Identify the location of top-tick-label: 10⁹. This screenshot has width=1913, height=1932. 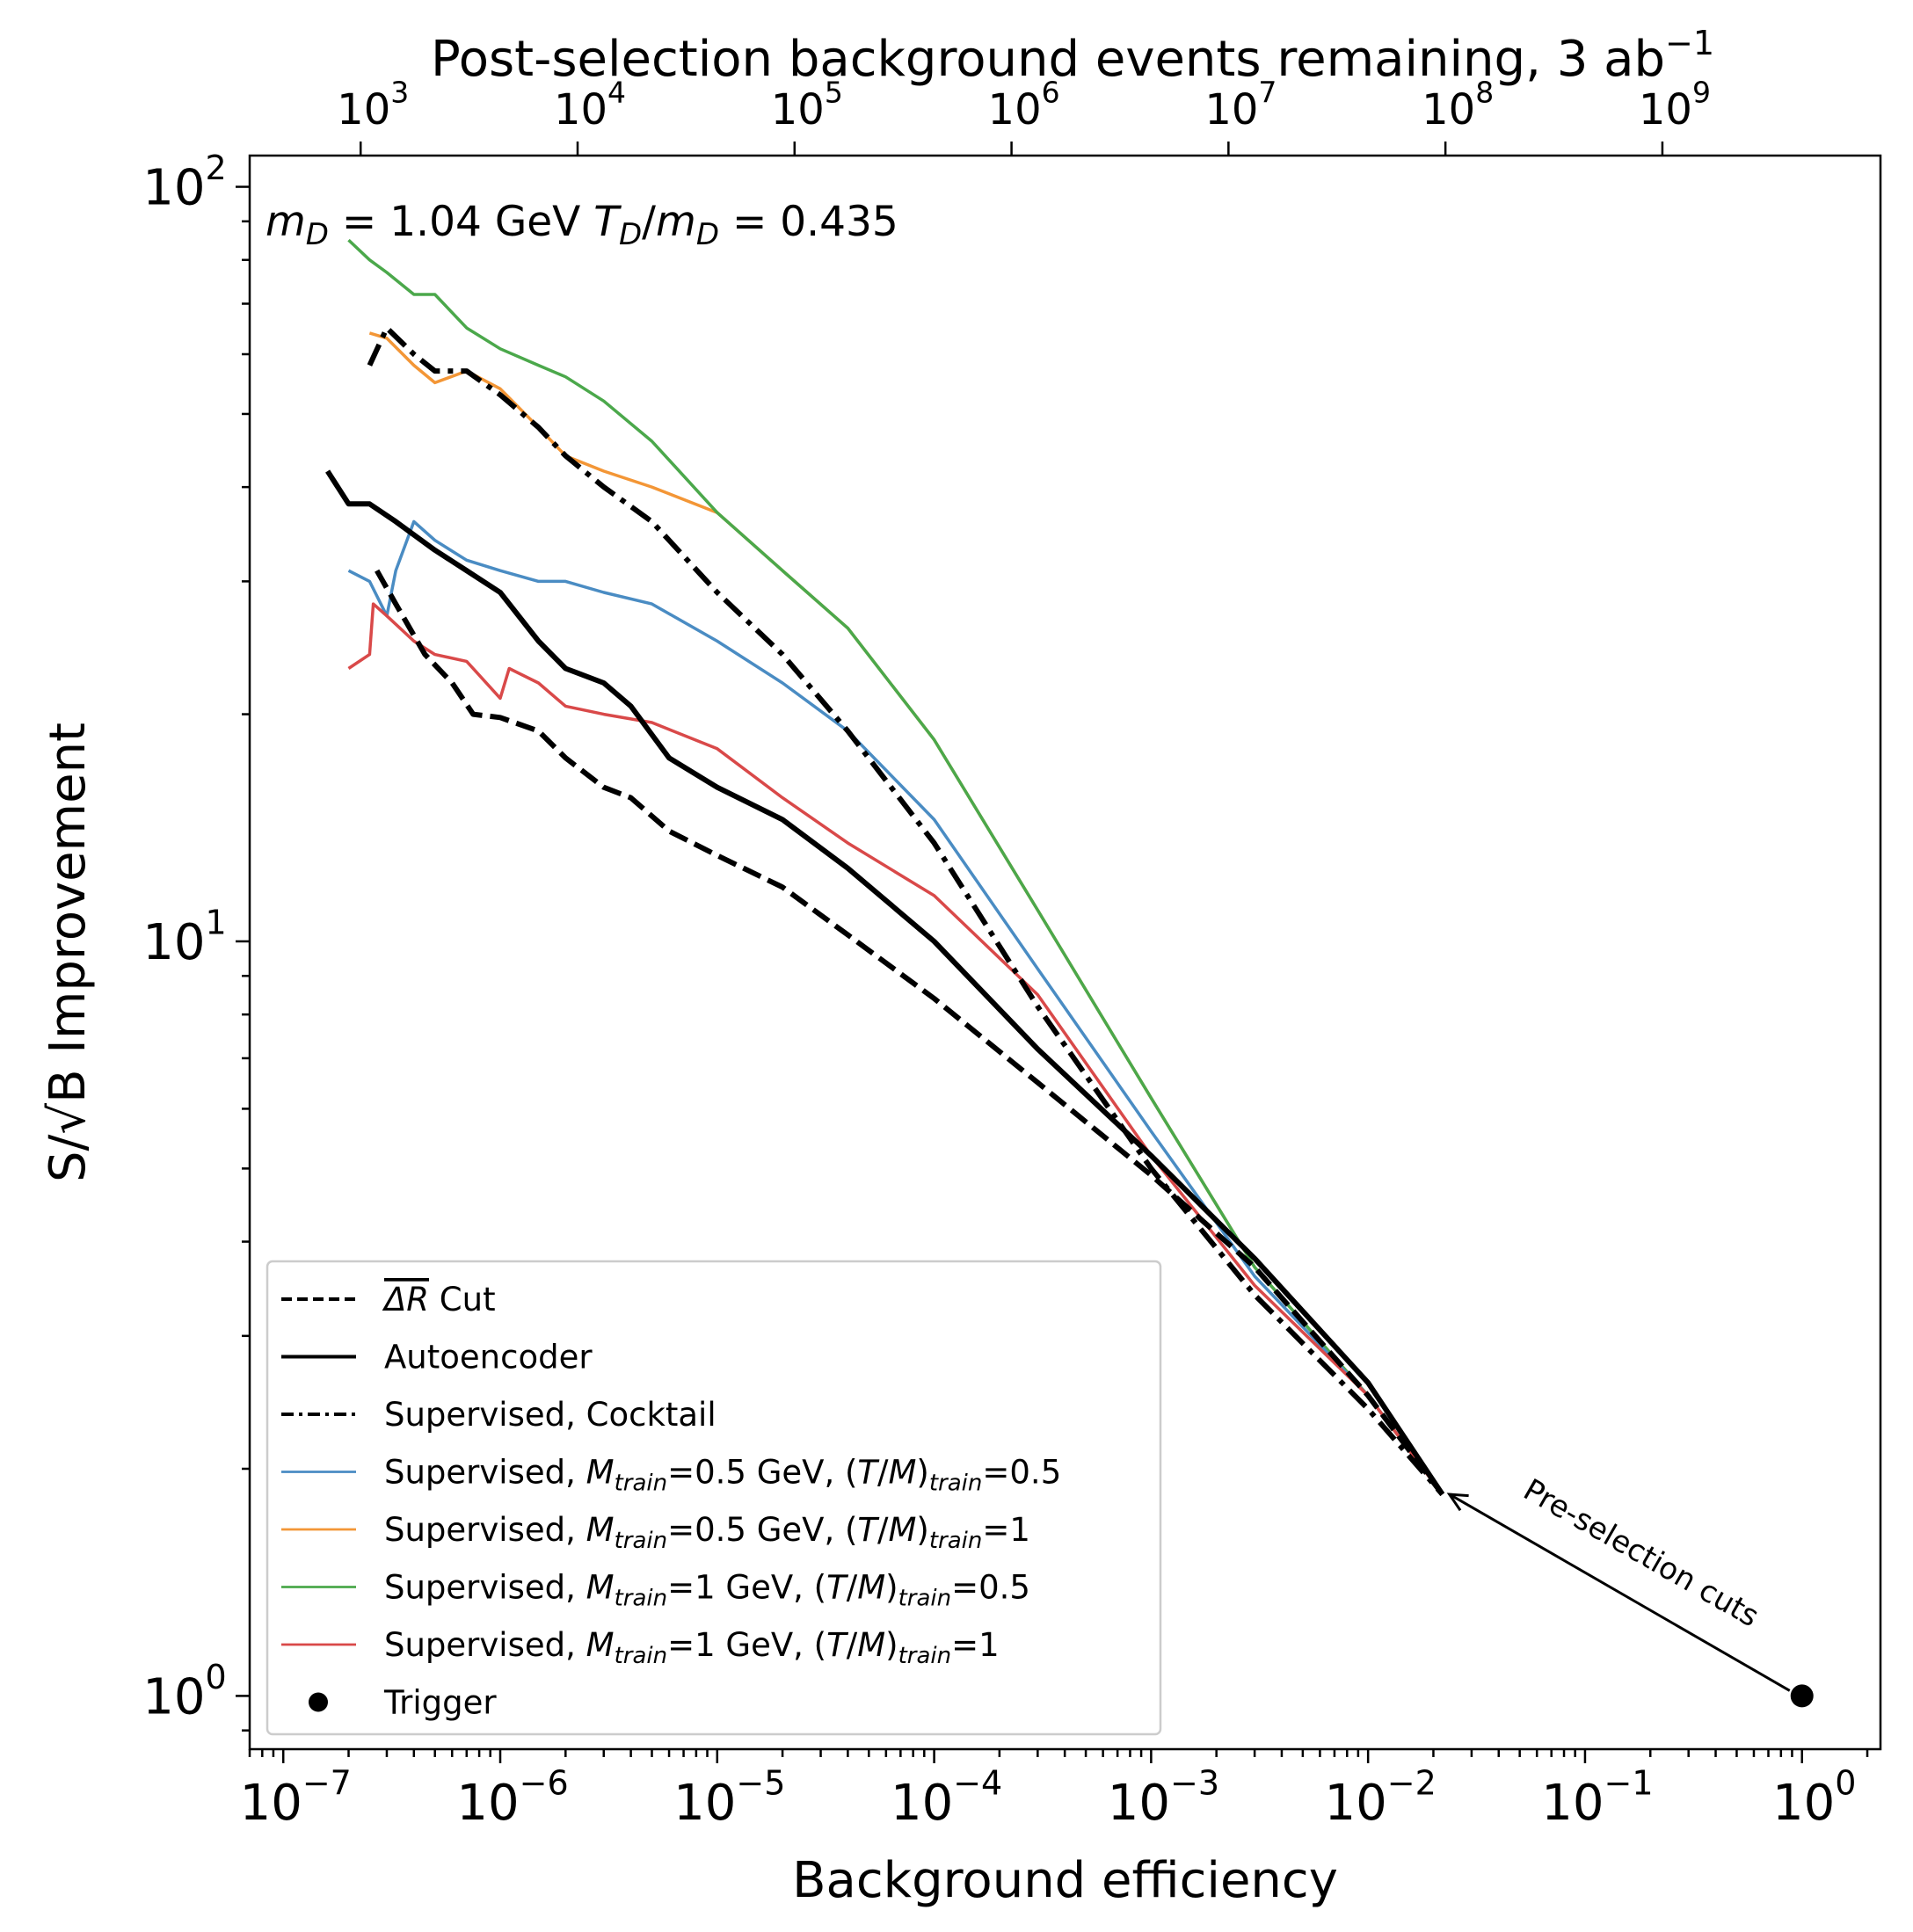
(1675, 104).